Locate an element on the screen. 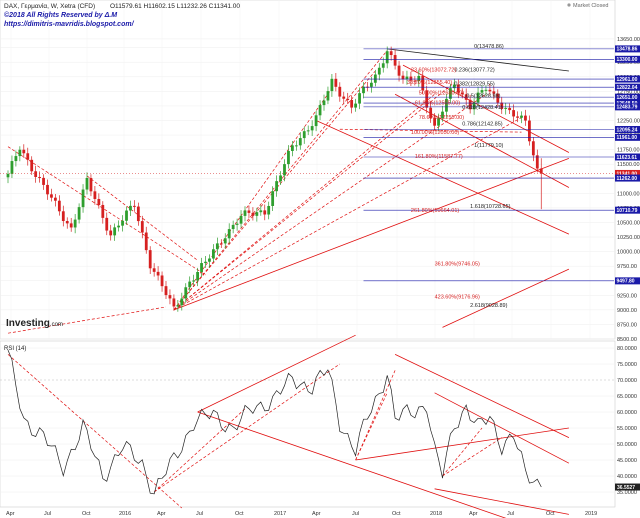  price-tag-label: 11961.00 is located at coordinates (627, 138).